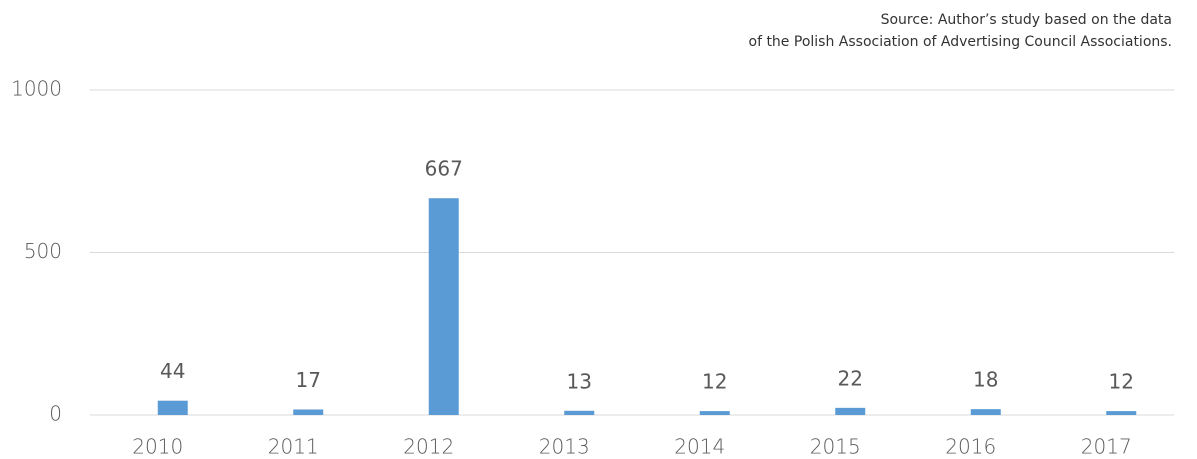 The image size is (1197, 459). I want to click on y-tick-label: 500, so click(43, 251).